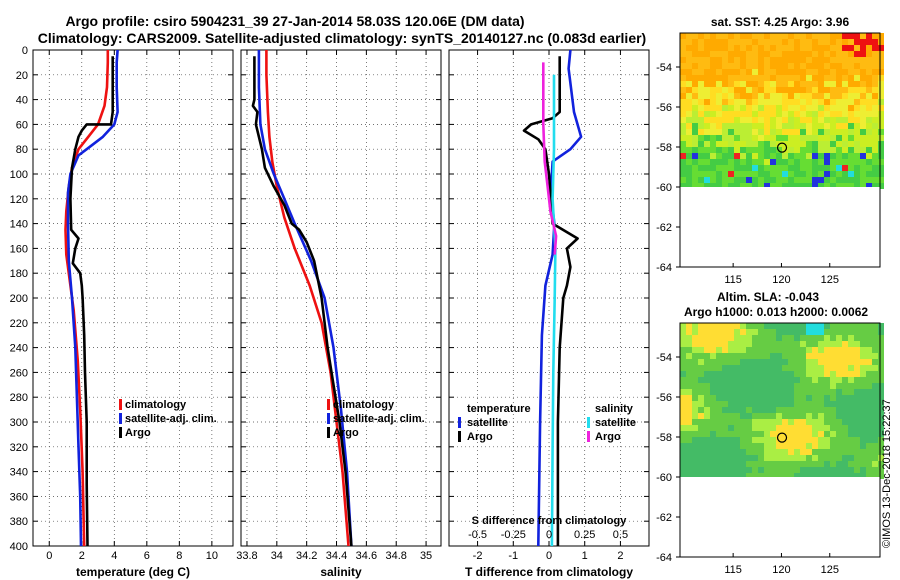 This screenshot has height=580, width=900. What do you see at coordinates (120, 432) in the screenshot?
I see `legend-swatch-argo` at bounding box center [120, 432].